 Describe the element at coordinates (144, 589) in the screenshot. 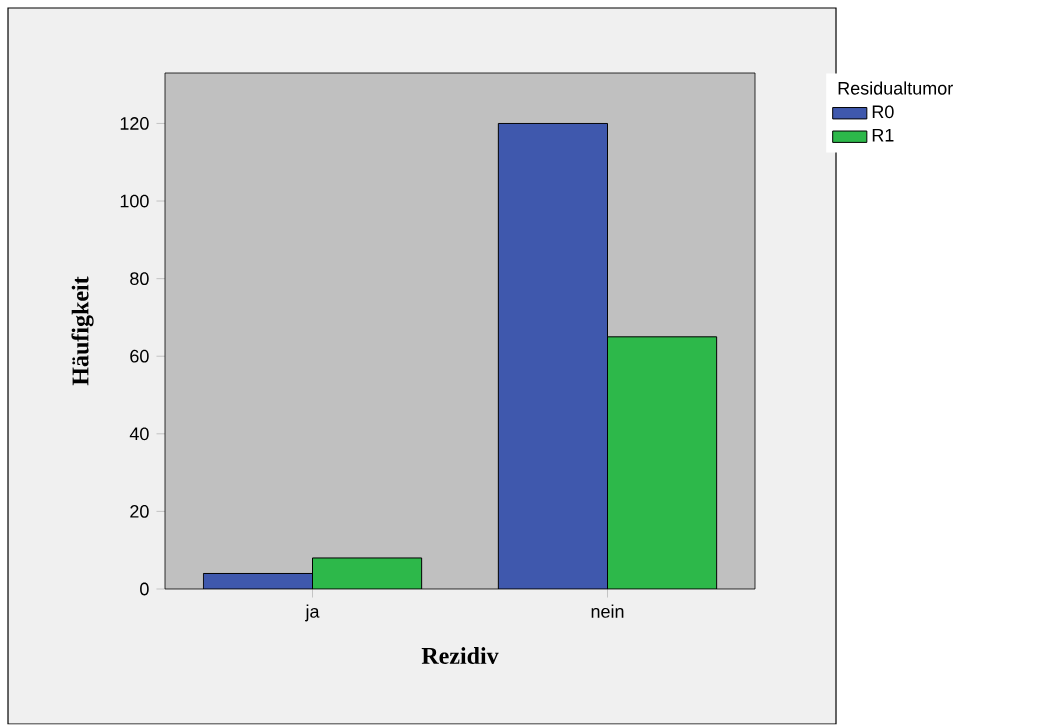

I see `y-tick-label: 0` at that location.